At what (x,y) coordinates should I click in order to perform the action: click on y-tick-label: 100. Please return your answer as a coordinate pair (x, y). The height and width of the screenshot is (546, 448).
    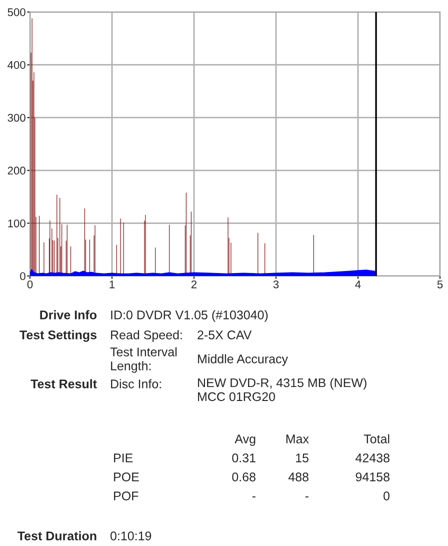
    Looking at the image, I should click on (17, 223).